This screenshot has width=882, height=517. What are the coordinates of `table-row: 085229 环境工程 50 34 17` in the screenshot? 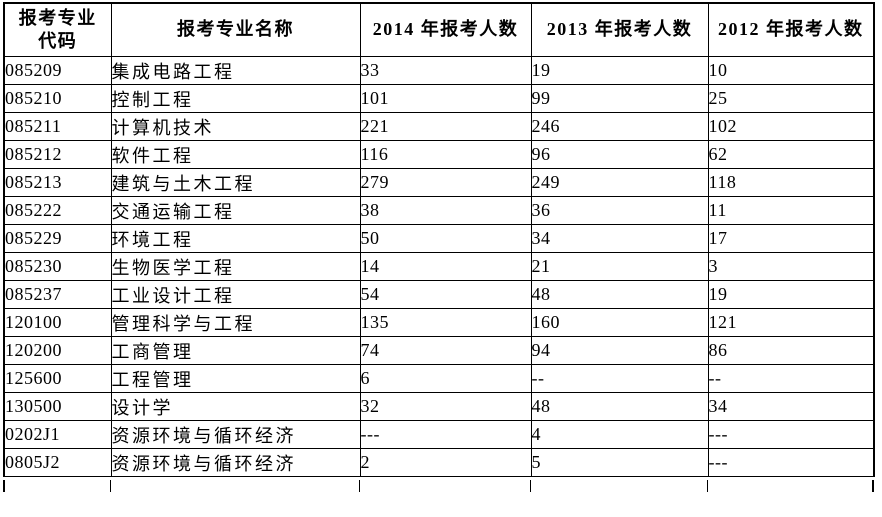 It's located at (439, 238).